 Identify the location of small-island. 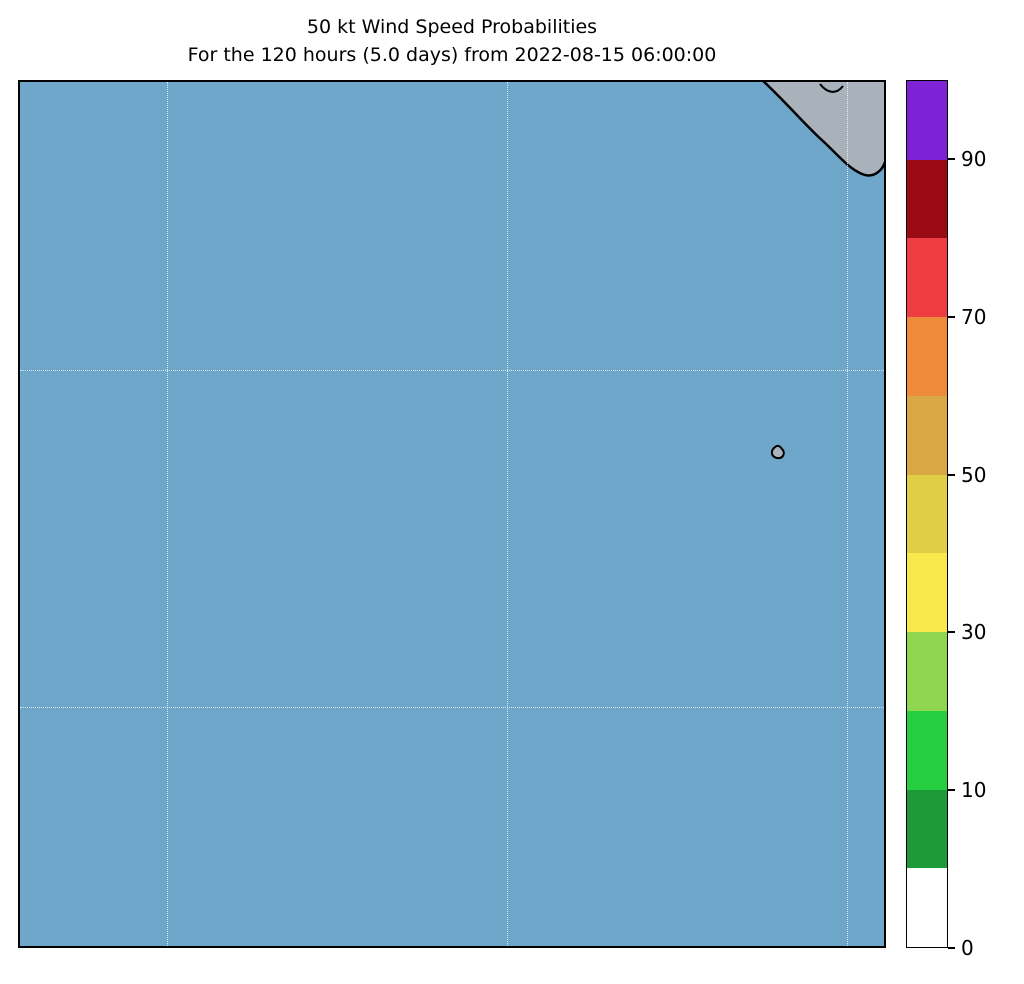
(777, 452).